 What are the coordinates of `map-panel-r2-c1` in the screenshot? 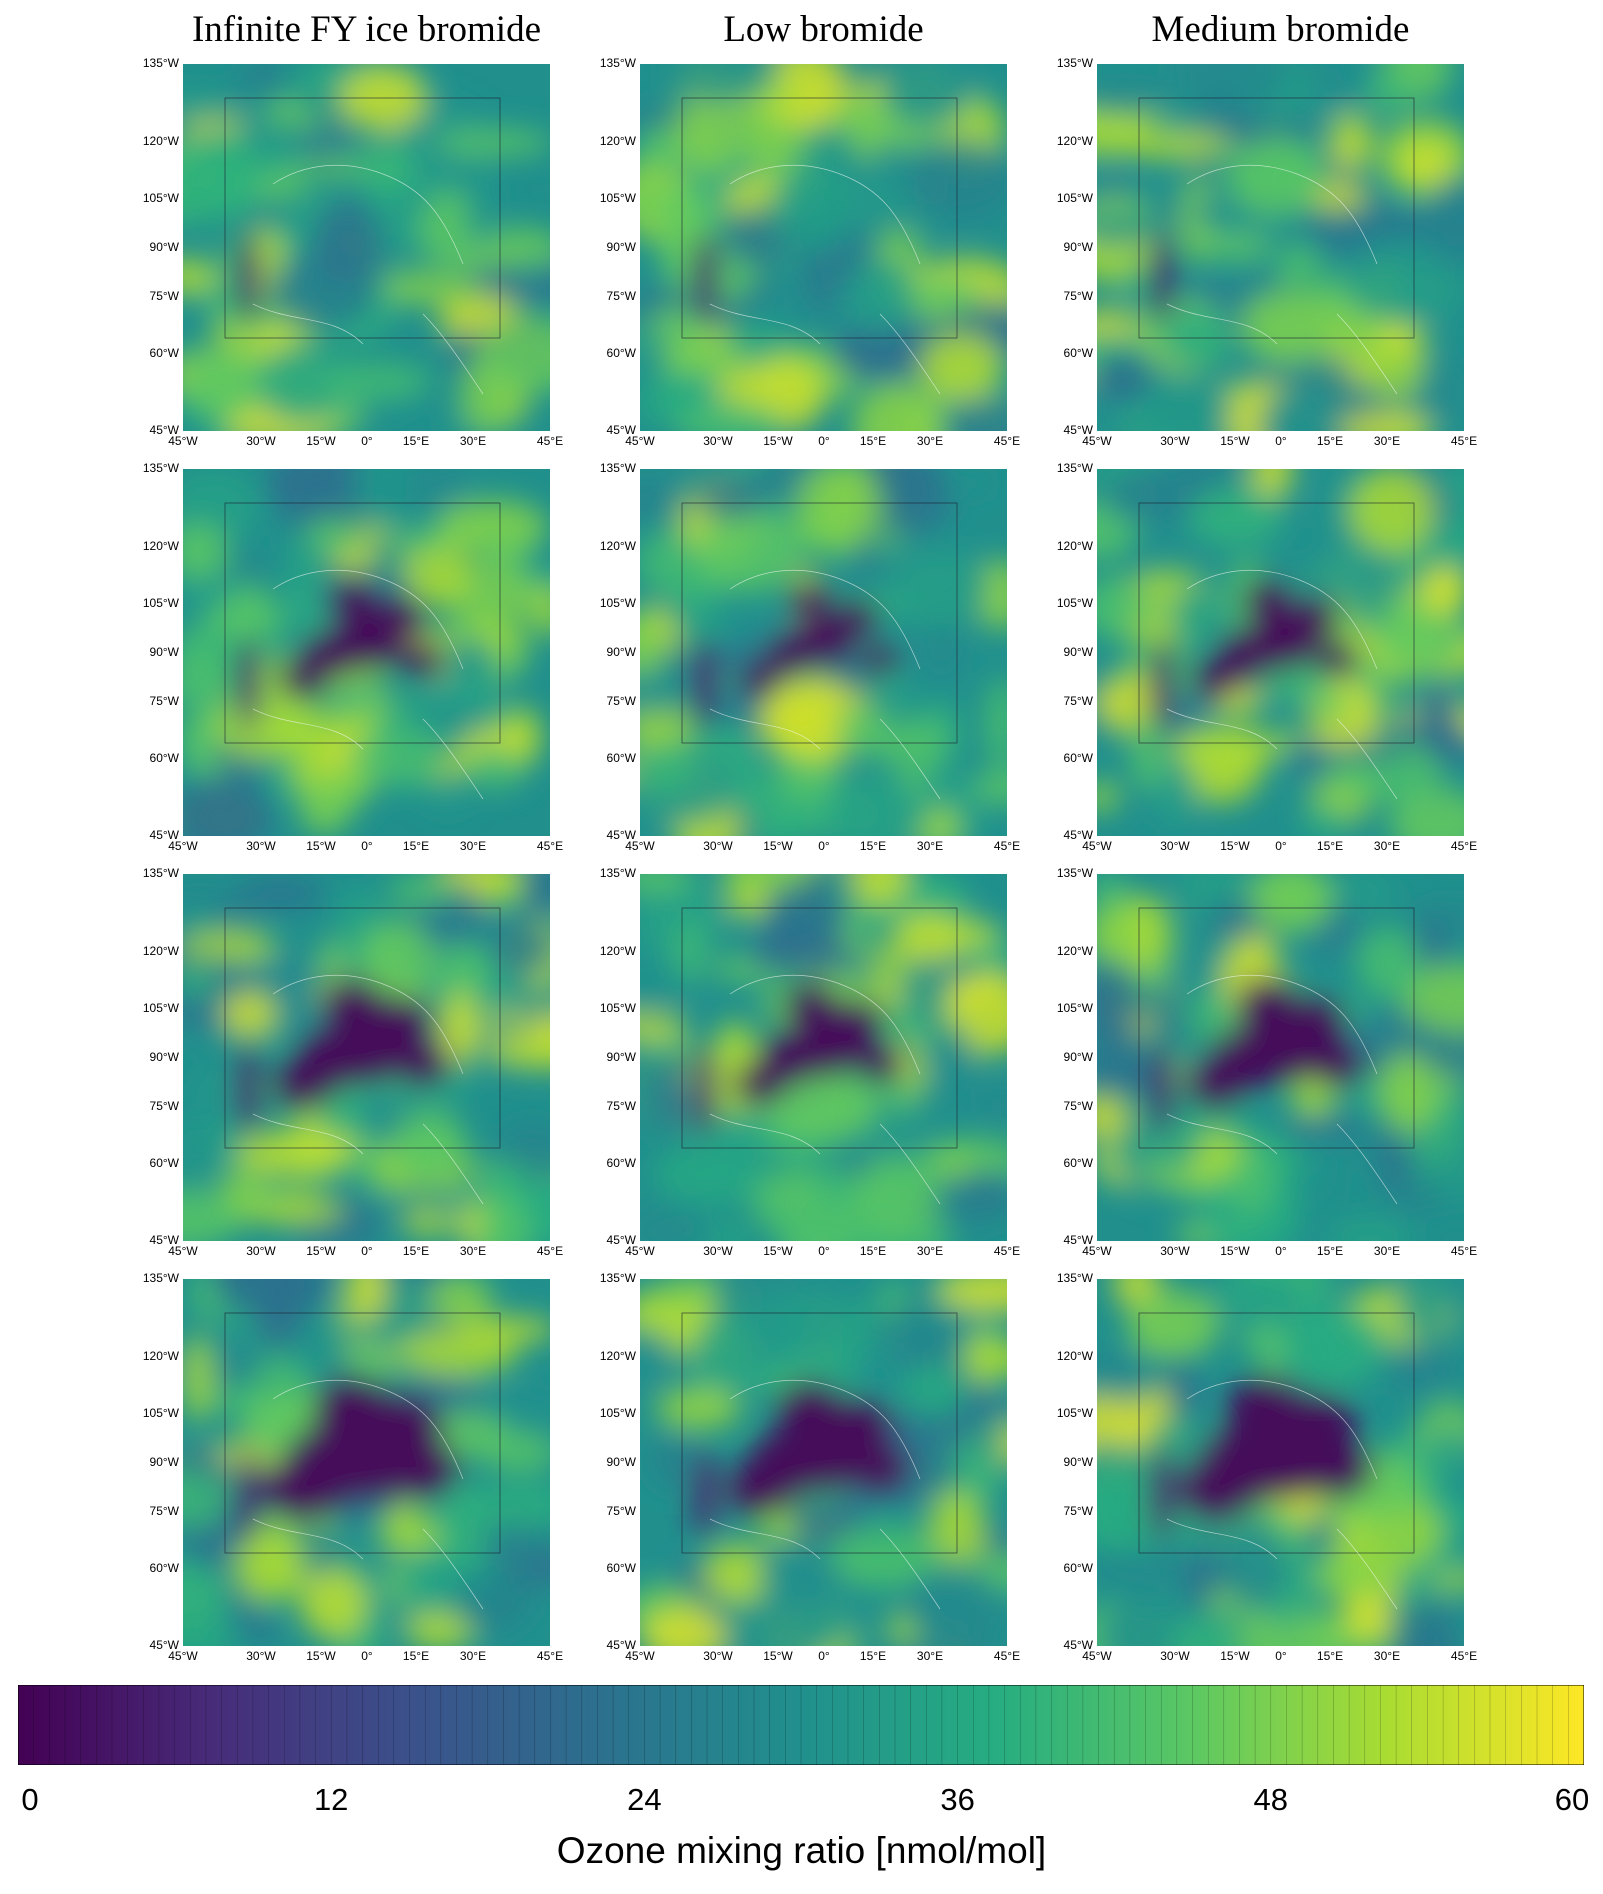 It's located at (366, 652).